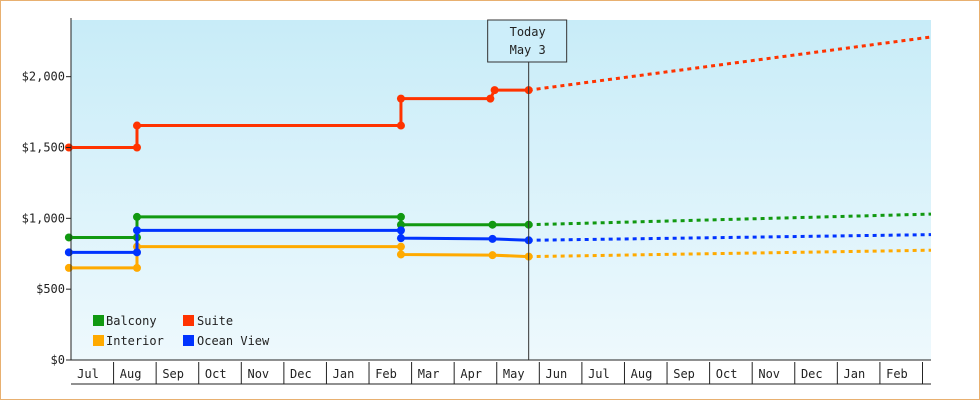  Describe the element at coordinates (730, 63) in the screenshot. I see `forecast-line-suite` at that location.